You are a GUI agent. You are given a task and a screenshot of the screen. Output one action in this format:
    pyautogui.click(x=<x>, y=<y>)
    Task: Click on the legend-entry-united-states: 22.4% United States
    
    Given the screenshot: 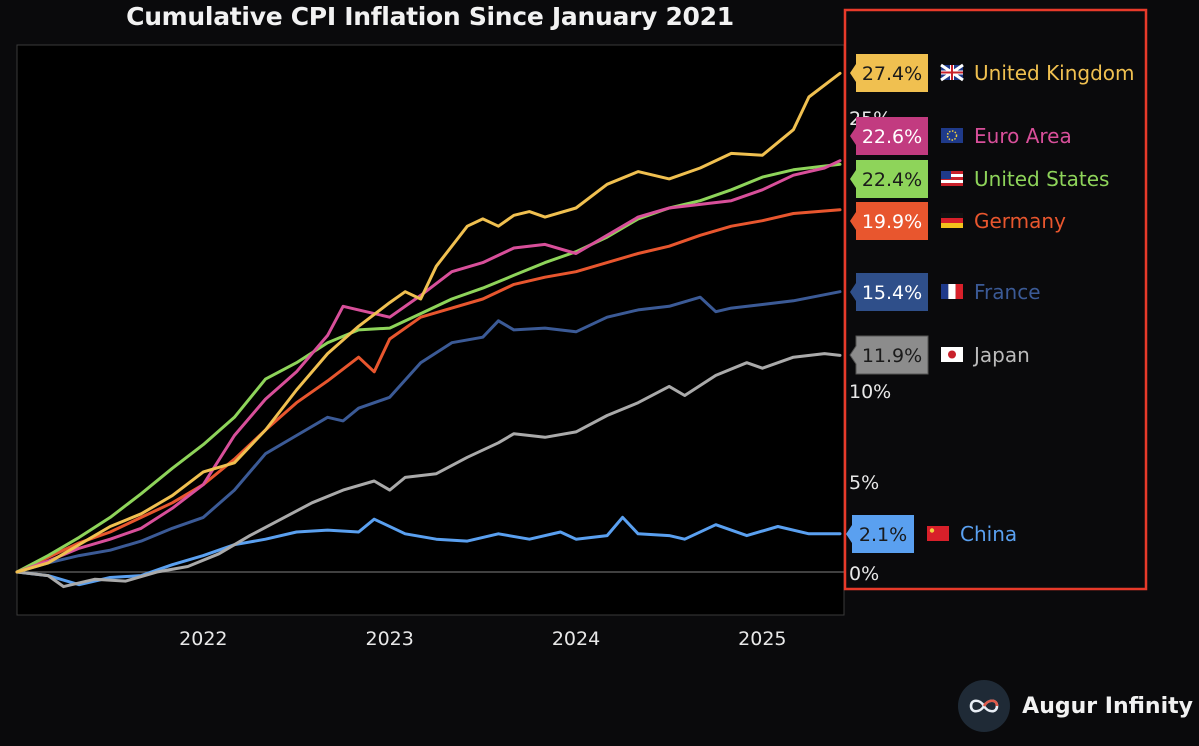 What is the action you would take?
    pyautogui.click(x=979, y=179)
    